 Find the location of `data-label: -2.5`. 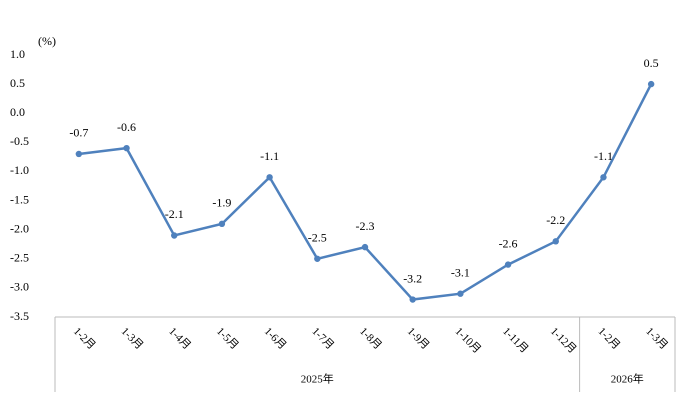

data-label: -2.5 is located at coordinates (317, 238).